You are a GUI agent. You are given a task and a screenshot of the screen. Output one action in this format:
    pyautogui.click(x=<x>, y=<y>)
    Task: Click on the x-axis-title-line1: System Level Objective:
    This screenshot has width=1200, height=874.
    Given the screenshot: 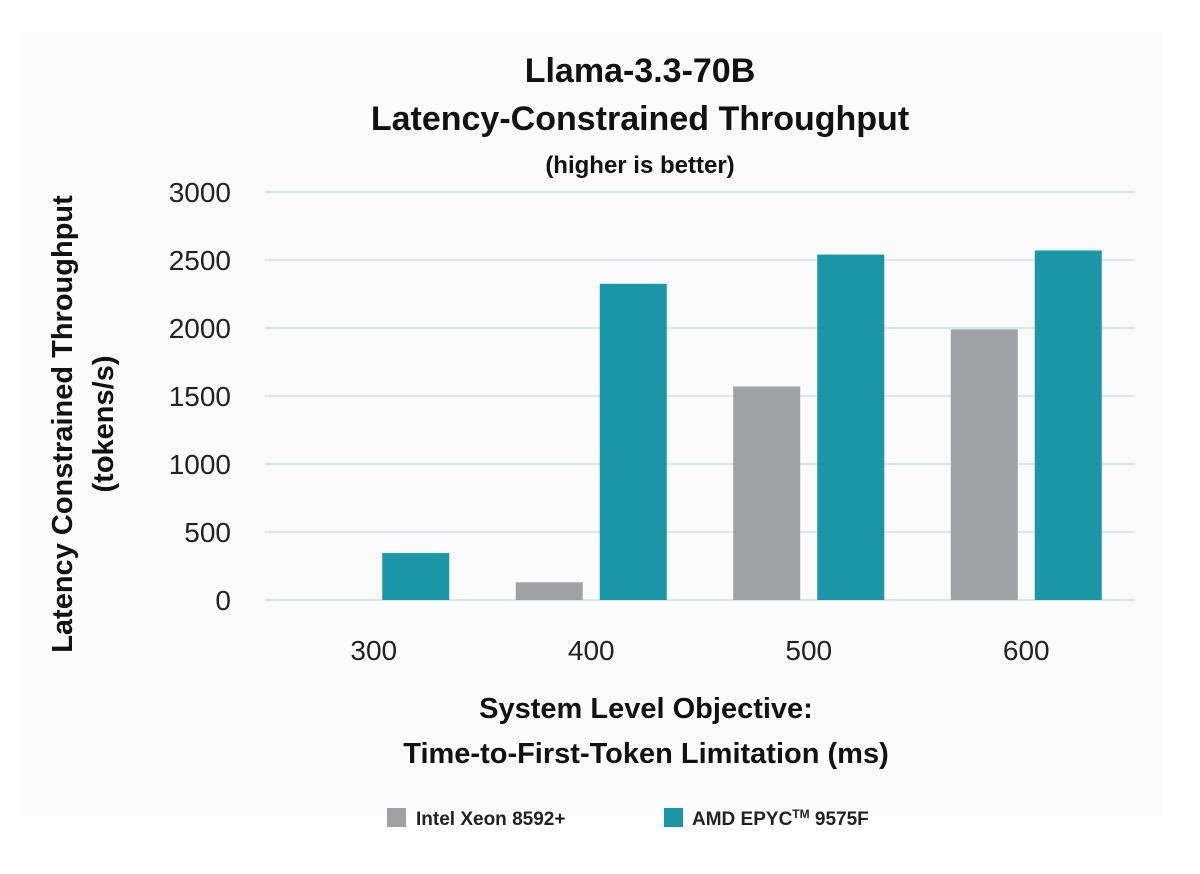 What is the action you would take?
    pyautogui.click(x=646, y=709)
    